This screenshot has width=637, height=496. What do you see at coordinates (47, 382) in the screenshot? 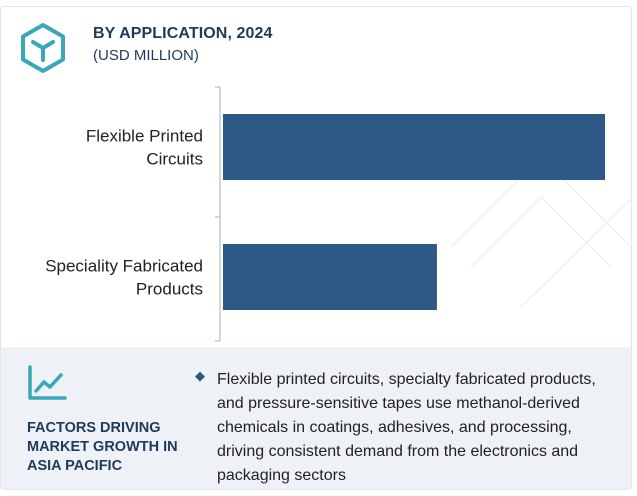
I see `line-chart-icon` at bounding box center [47, 382].